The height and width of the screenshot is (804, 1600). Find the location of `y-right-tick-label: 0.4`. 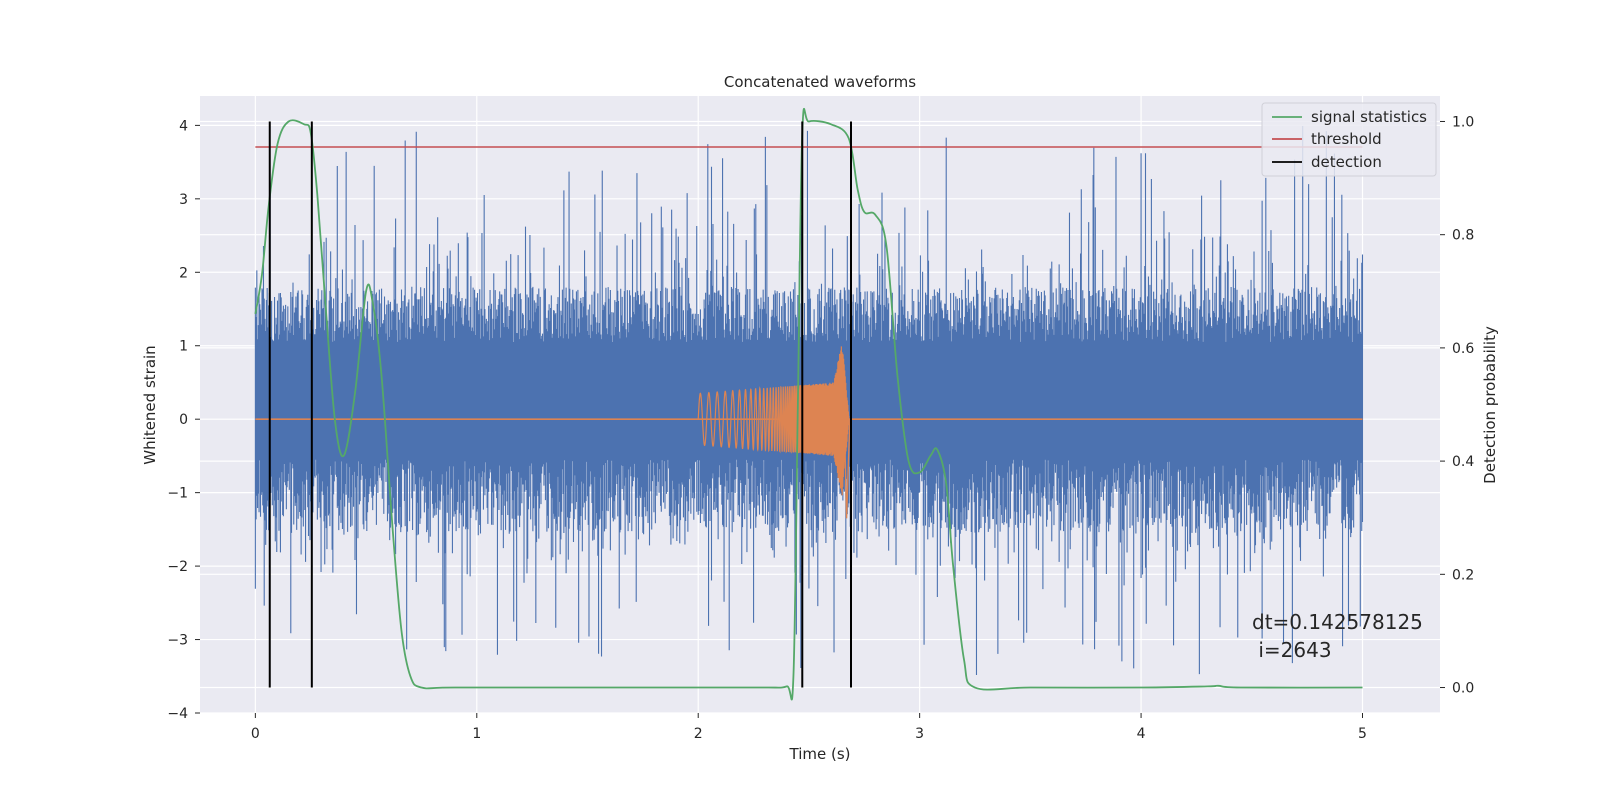

y-right-tick-label: 0.4 is located at coordinates (1463, 462).